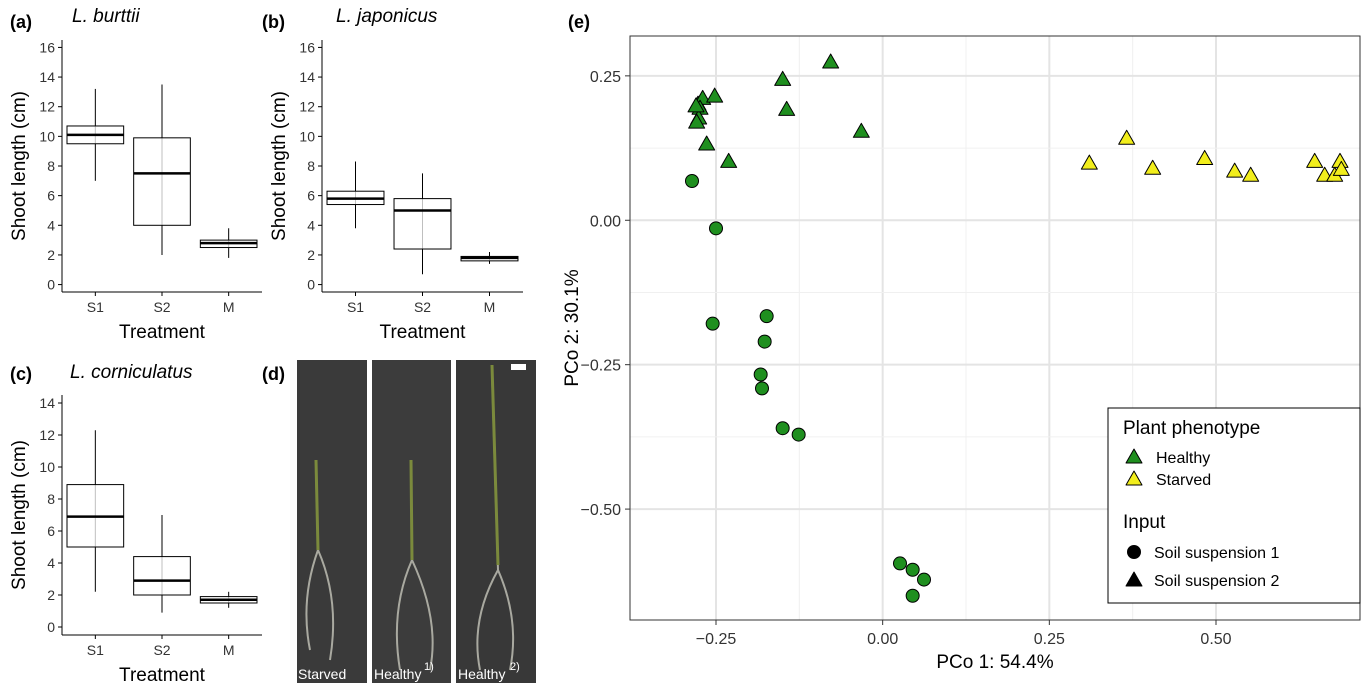  I want to click on y-tick-label: −0.25, so click(601, 366).